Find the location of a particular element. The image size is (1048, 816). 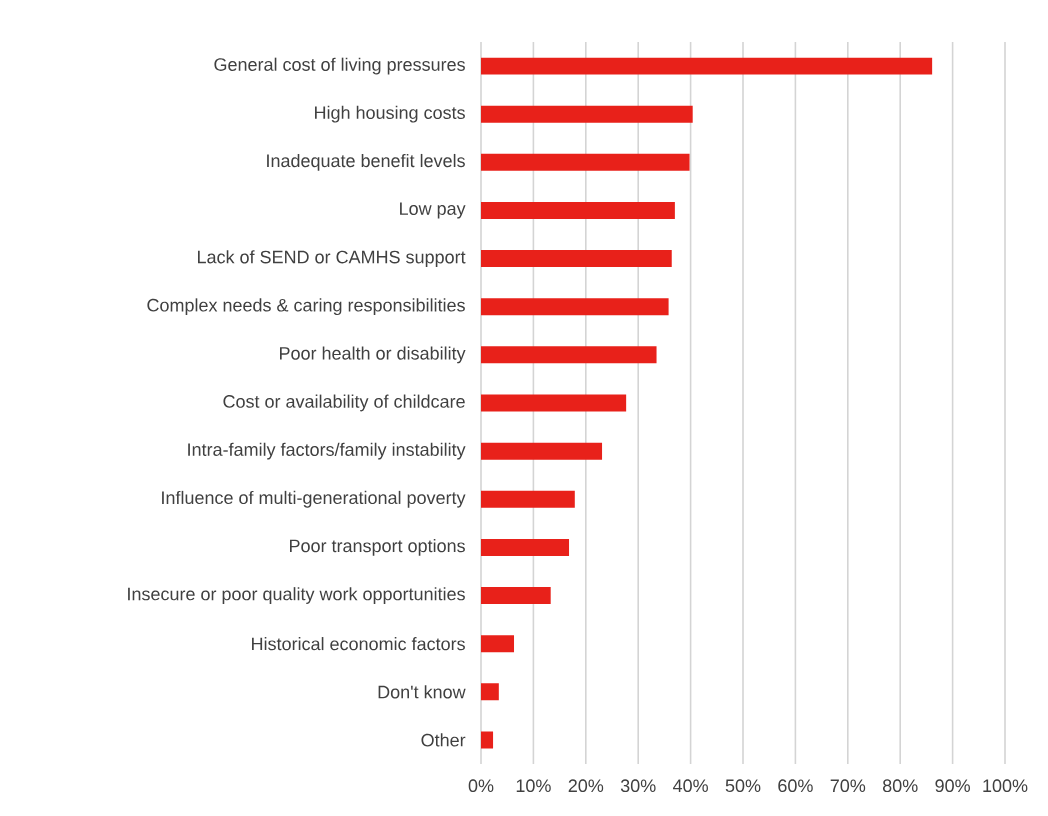

x-tick-label: 0% is located at coordinates (481, 786).